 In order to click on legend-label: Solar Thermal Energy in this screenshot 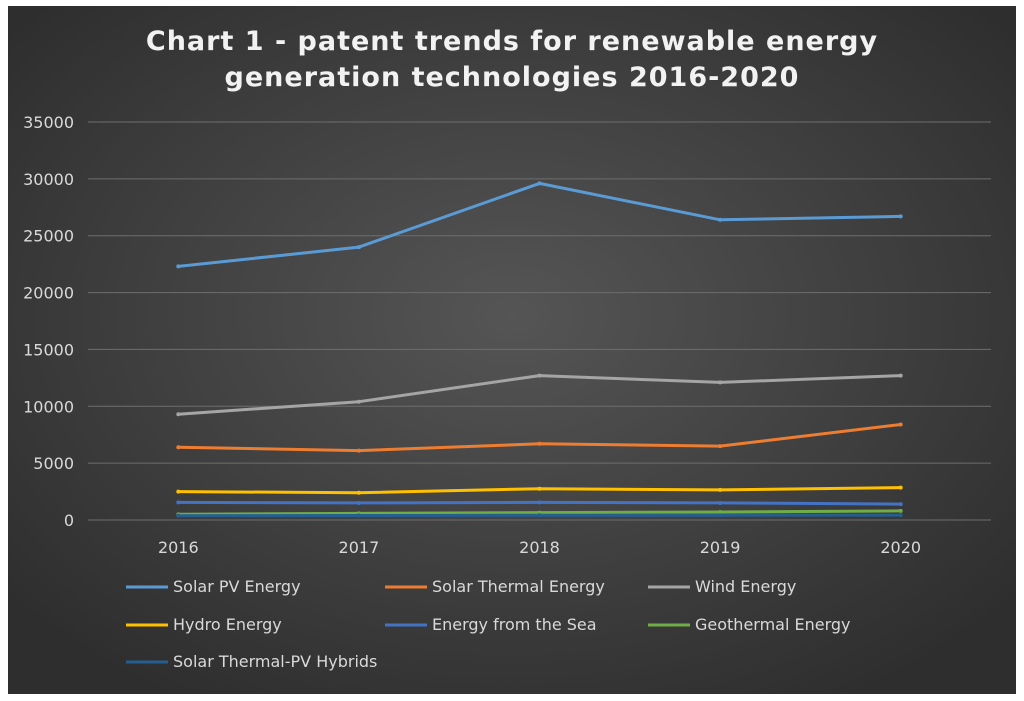, I will do `click(518, 586)`.